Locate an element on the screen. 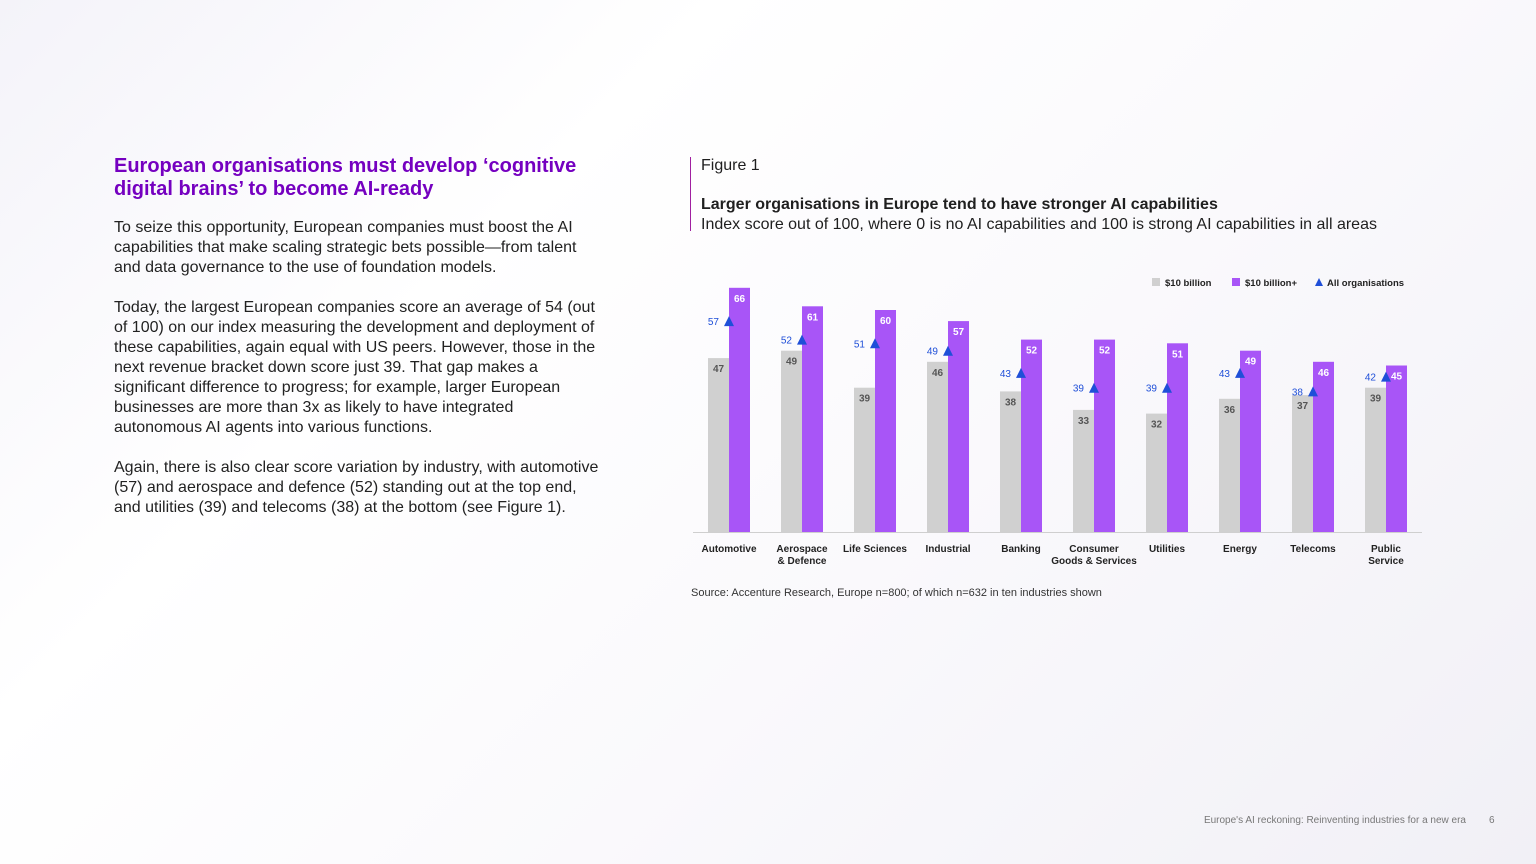  bar-small-label-4: 38 is located at coordinates (1011, 402).